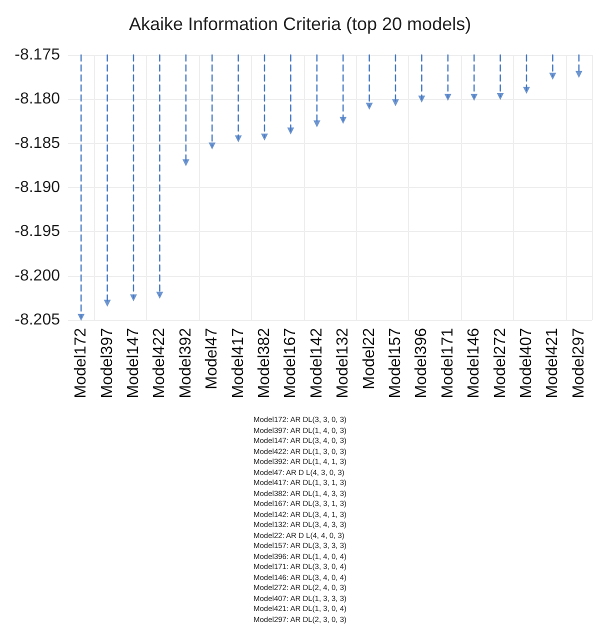  What do you see at coordinates (343, 363) in the screenshot?
I see `x-tick-label: Model132` at bounding box center [343, 363].